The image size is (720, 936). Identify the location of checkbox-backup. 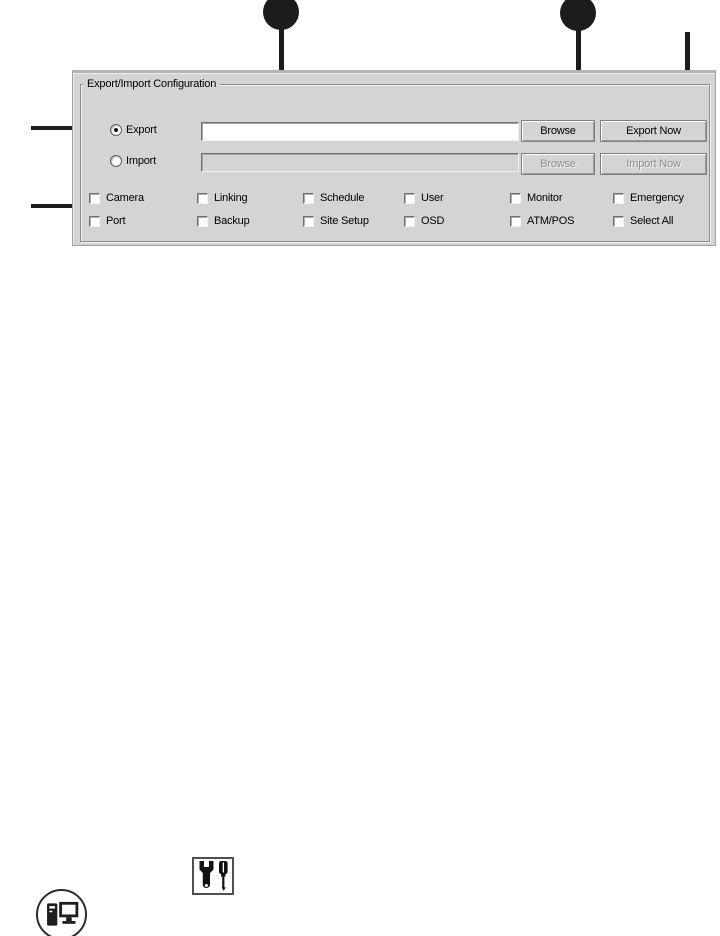
(202, 221).